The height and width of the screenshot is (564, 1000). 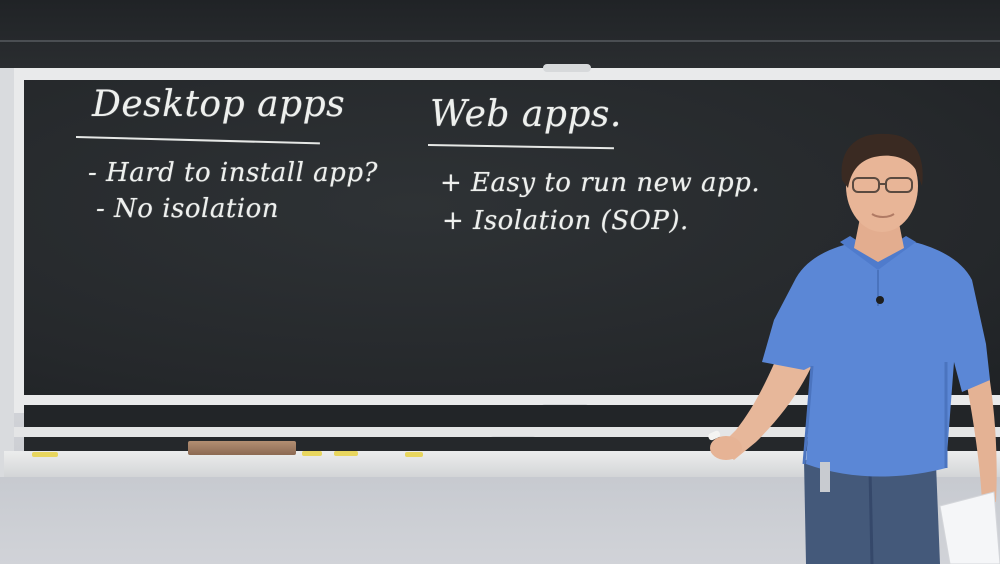 I want to click on face, so click(x=882, y=186).